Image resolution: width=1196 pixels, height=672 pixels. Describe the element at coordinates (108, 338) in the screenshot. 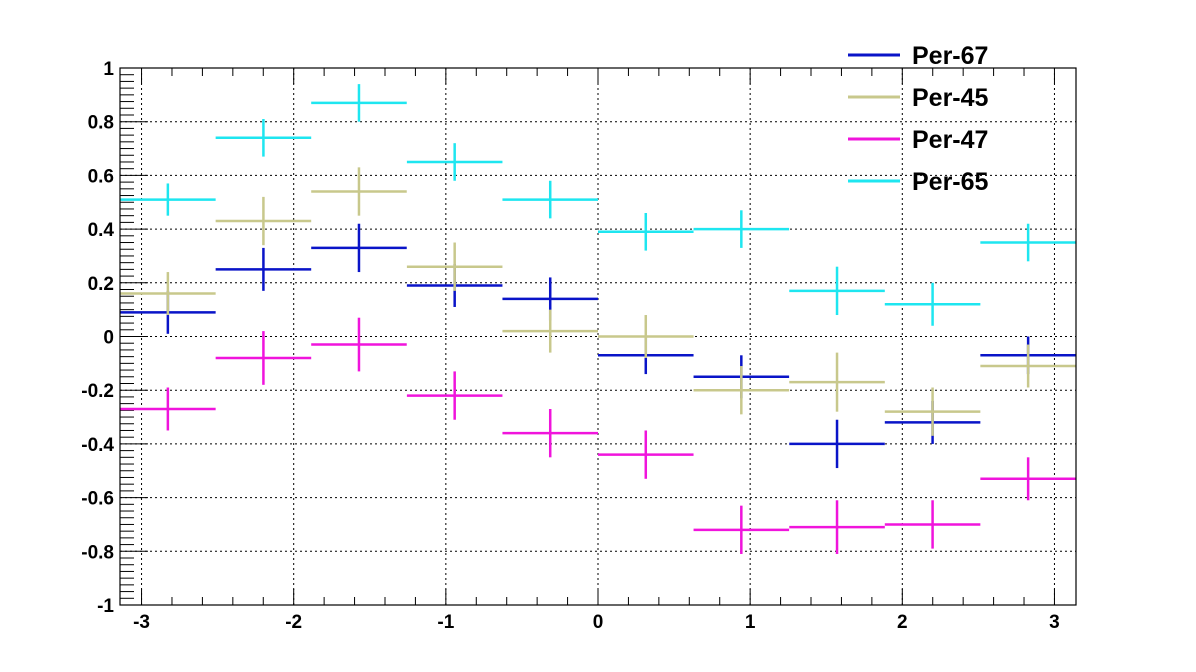

I see `y-tick-label: 0` at that location.